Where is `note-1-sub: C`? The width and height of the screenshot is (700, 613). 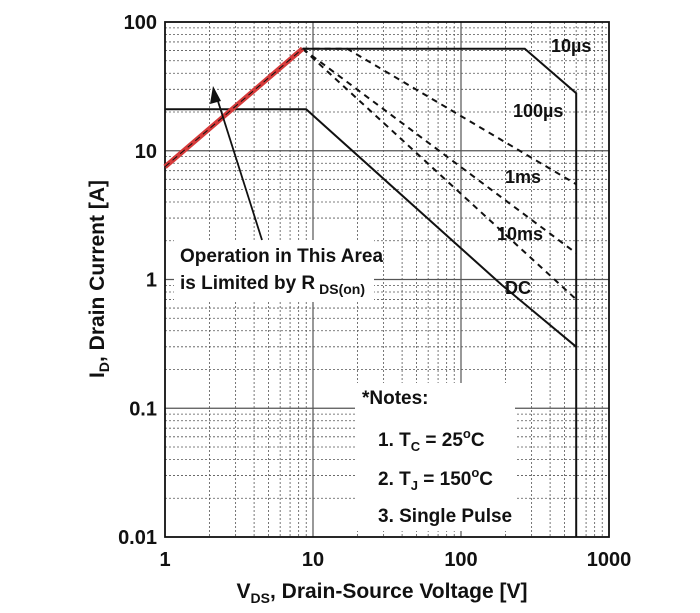
note-1-sub: C is located at coordinates (416, 446).